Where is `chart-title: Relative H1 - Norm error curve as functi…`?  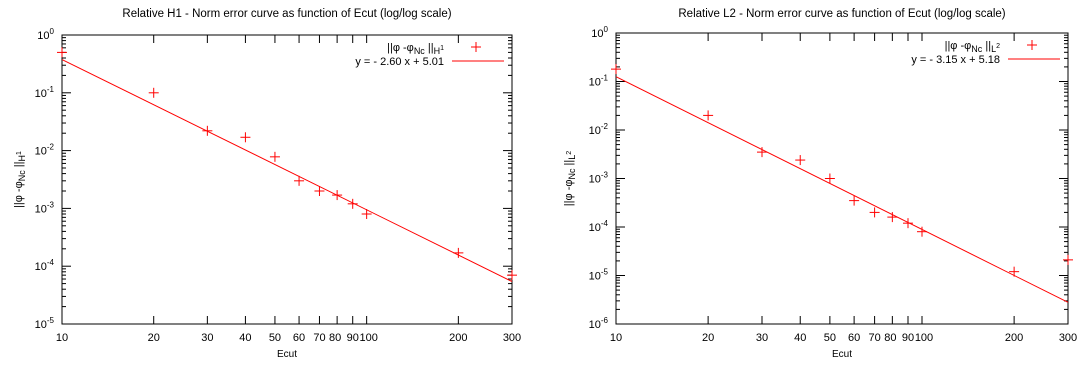
chart-title: Relative H1 - Norm error curve as functi… is located at coordinates (286, 14).